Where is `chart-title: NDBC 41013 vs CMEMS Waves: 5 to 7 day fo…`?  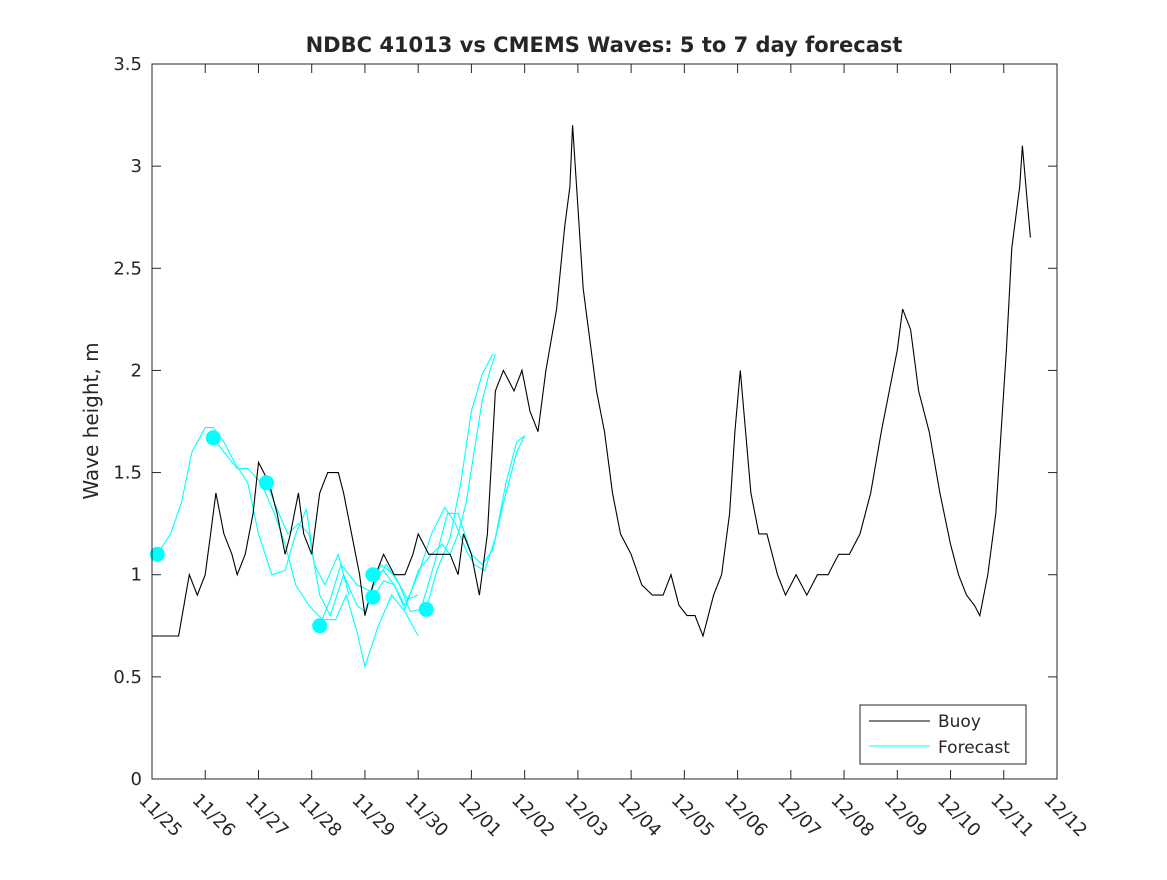
chart-title: NDBC 41013 vs CMEMS Waves: 5 to 7 day fo… is located at coordinates (604, 45).